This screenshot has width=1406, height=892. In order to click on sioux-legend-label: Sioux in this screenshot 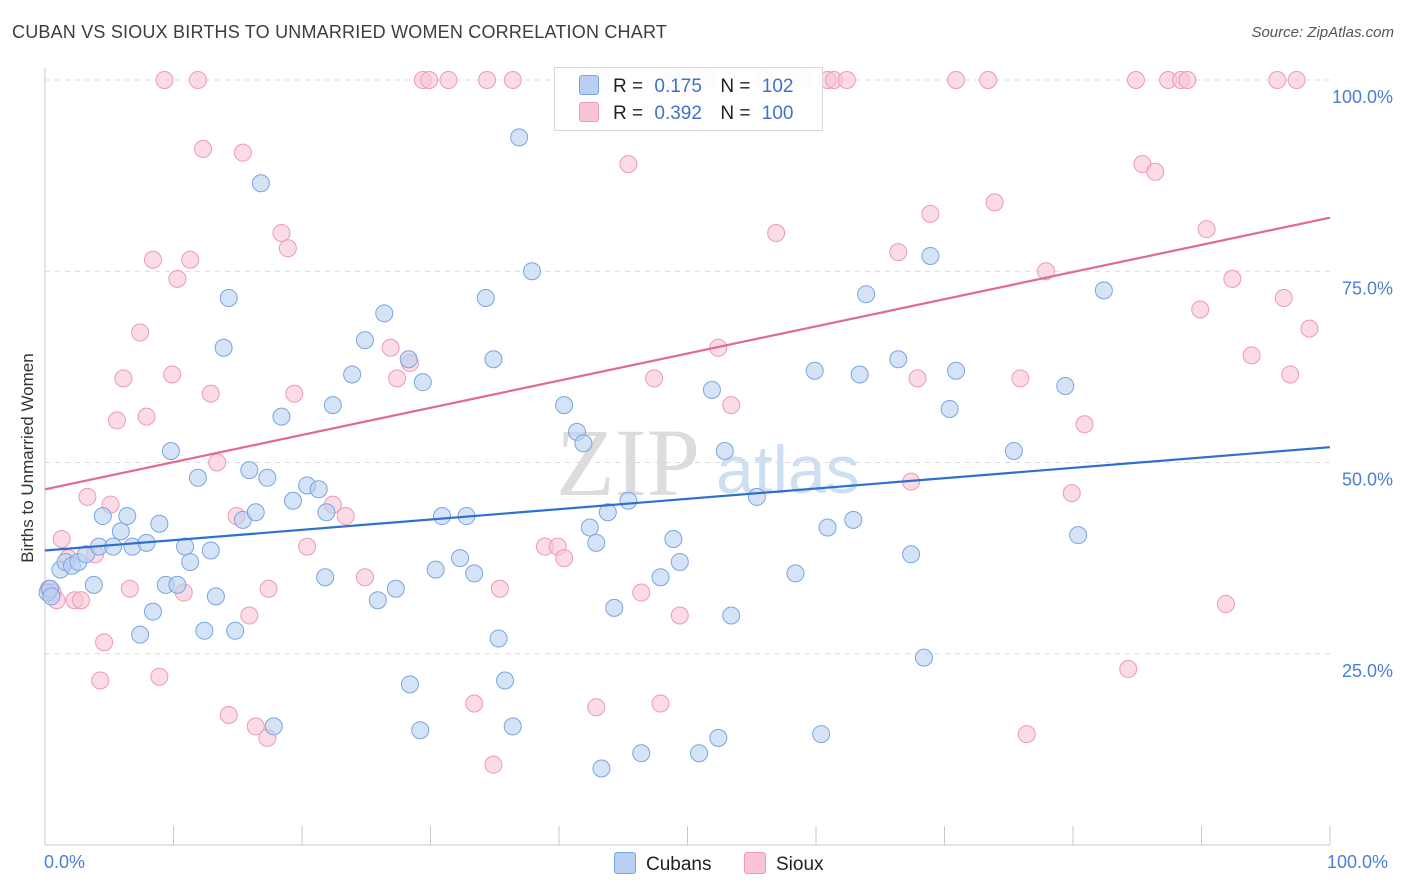, I will do `click(800, 864)`.